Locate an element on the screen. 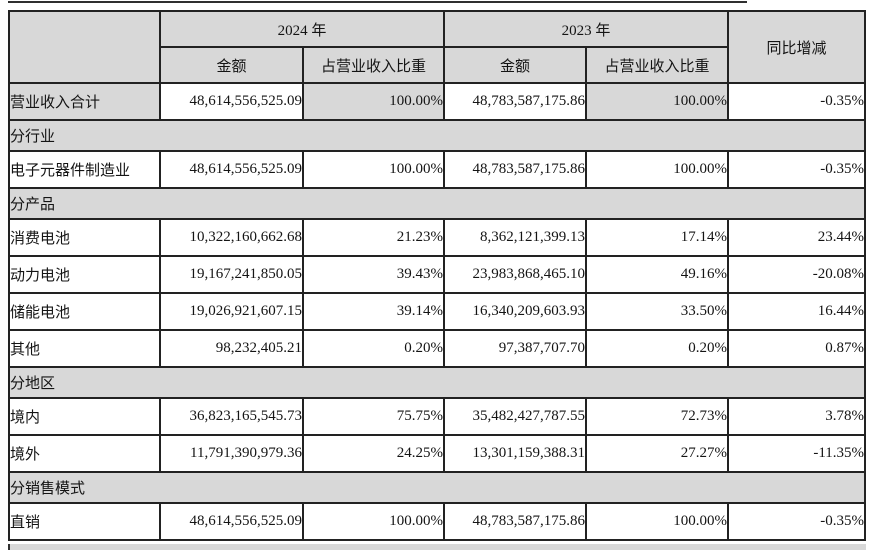  amount-2023-cell: 35,482,427,787.55 is located at coordinates (515, 416).